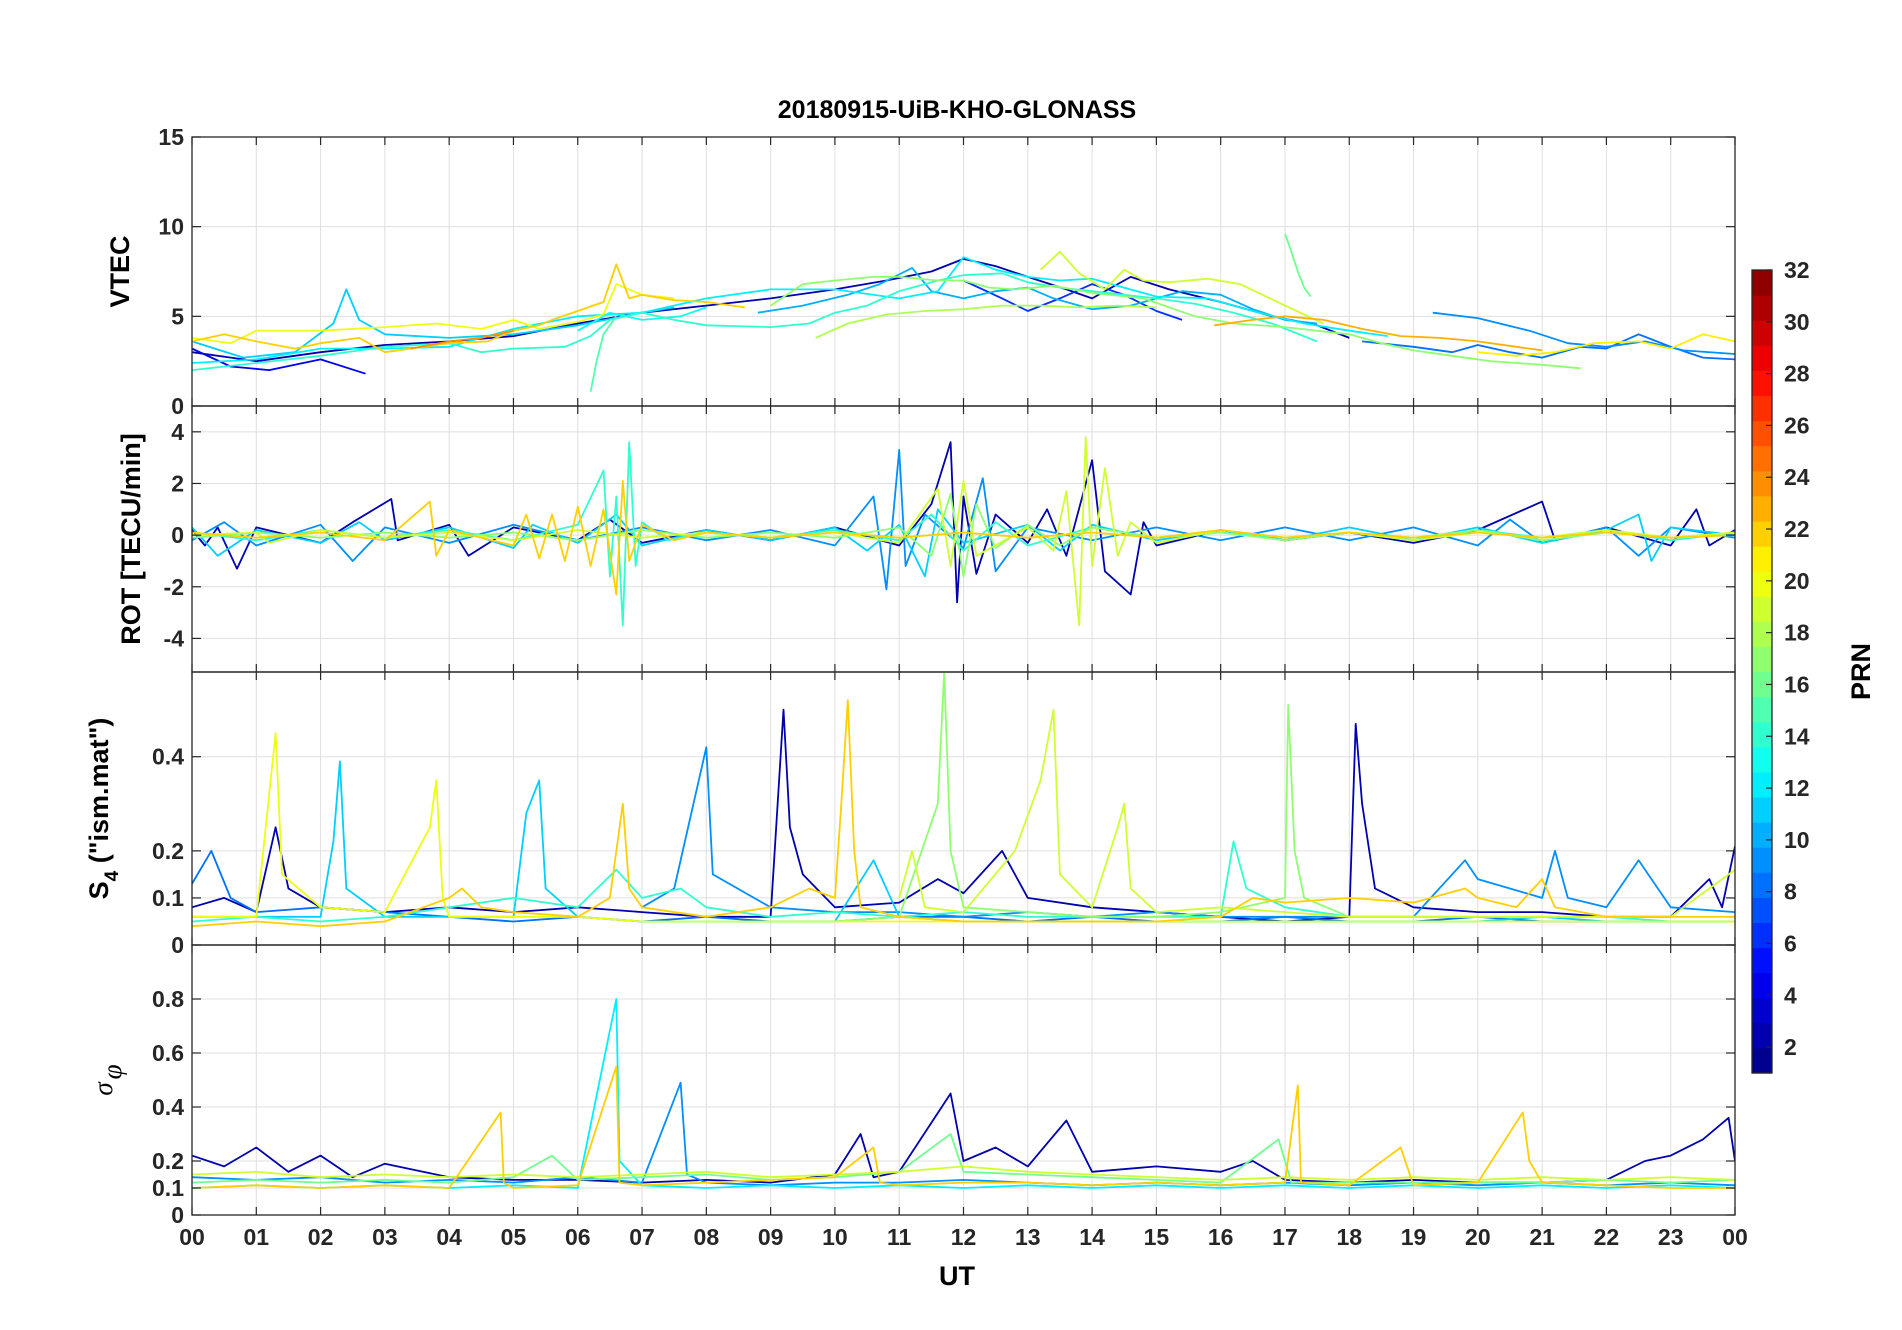  What do you see at coordinates (177, 316) in the screenshot?
I see `y-tick-label: 5` at bounding box center [177, 316].